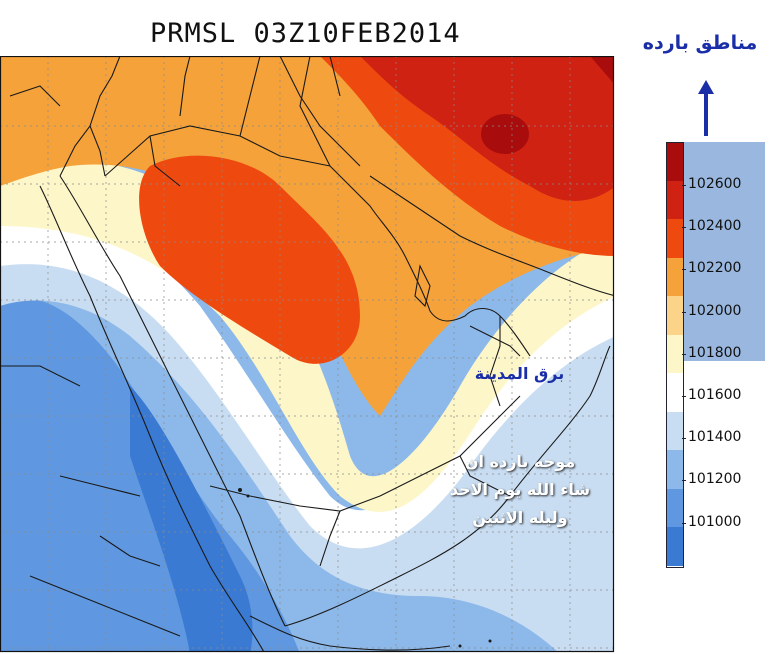  Describe the element at coordinates (715, 352) in the screenshot. I see `colorbar-tick-label: 101800` at that location.